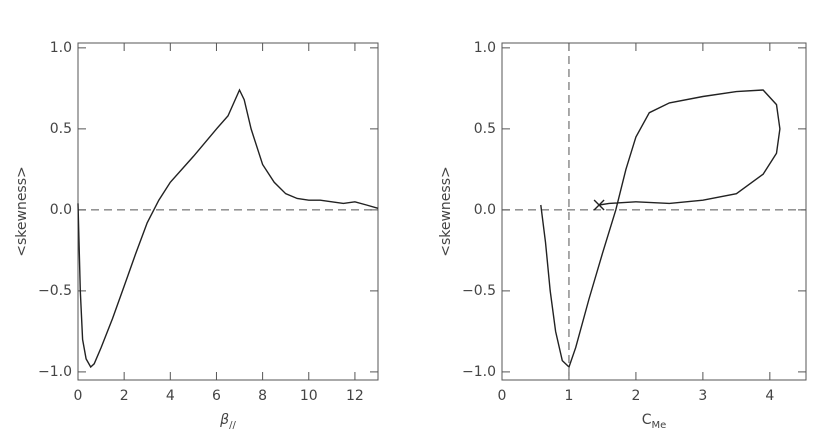  I want to click on x-axis-label: β//, so click(227, 421).